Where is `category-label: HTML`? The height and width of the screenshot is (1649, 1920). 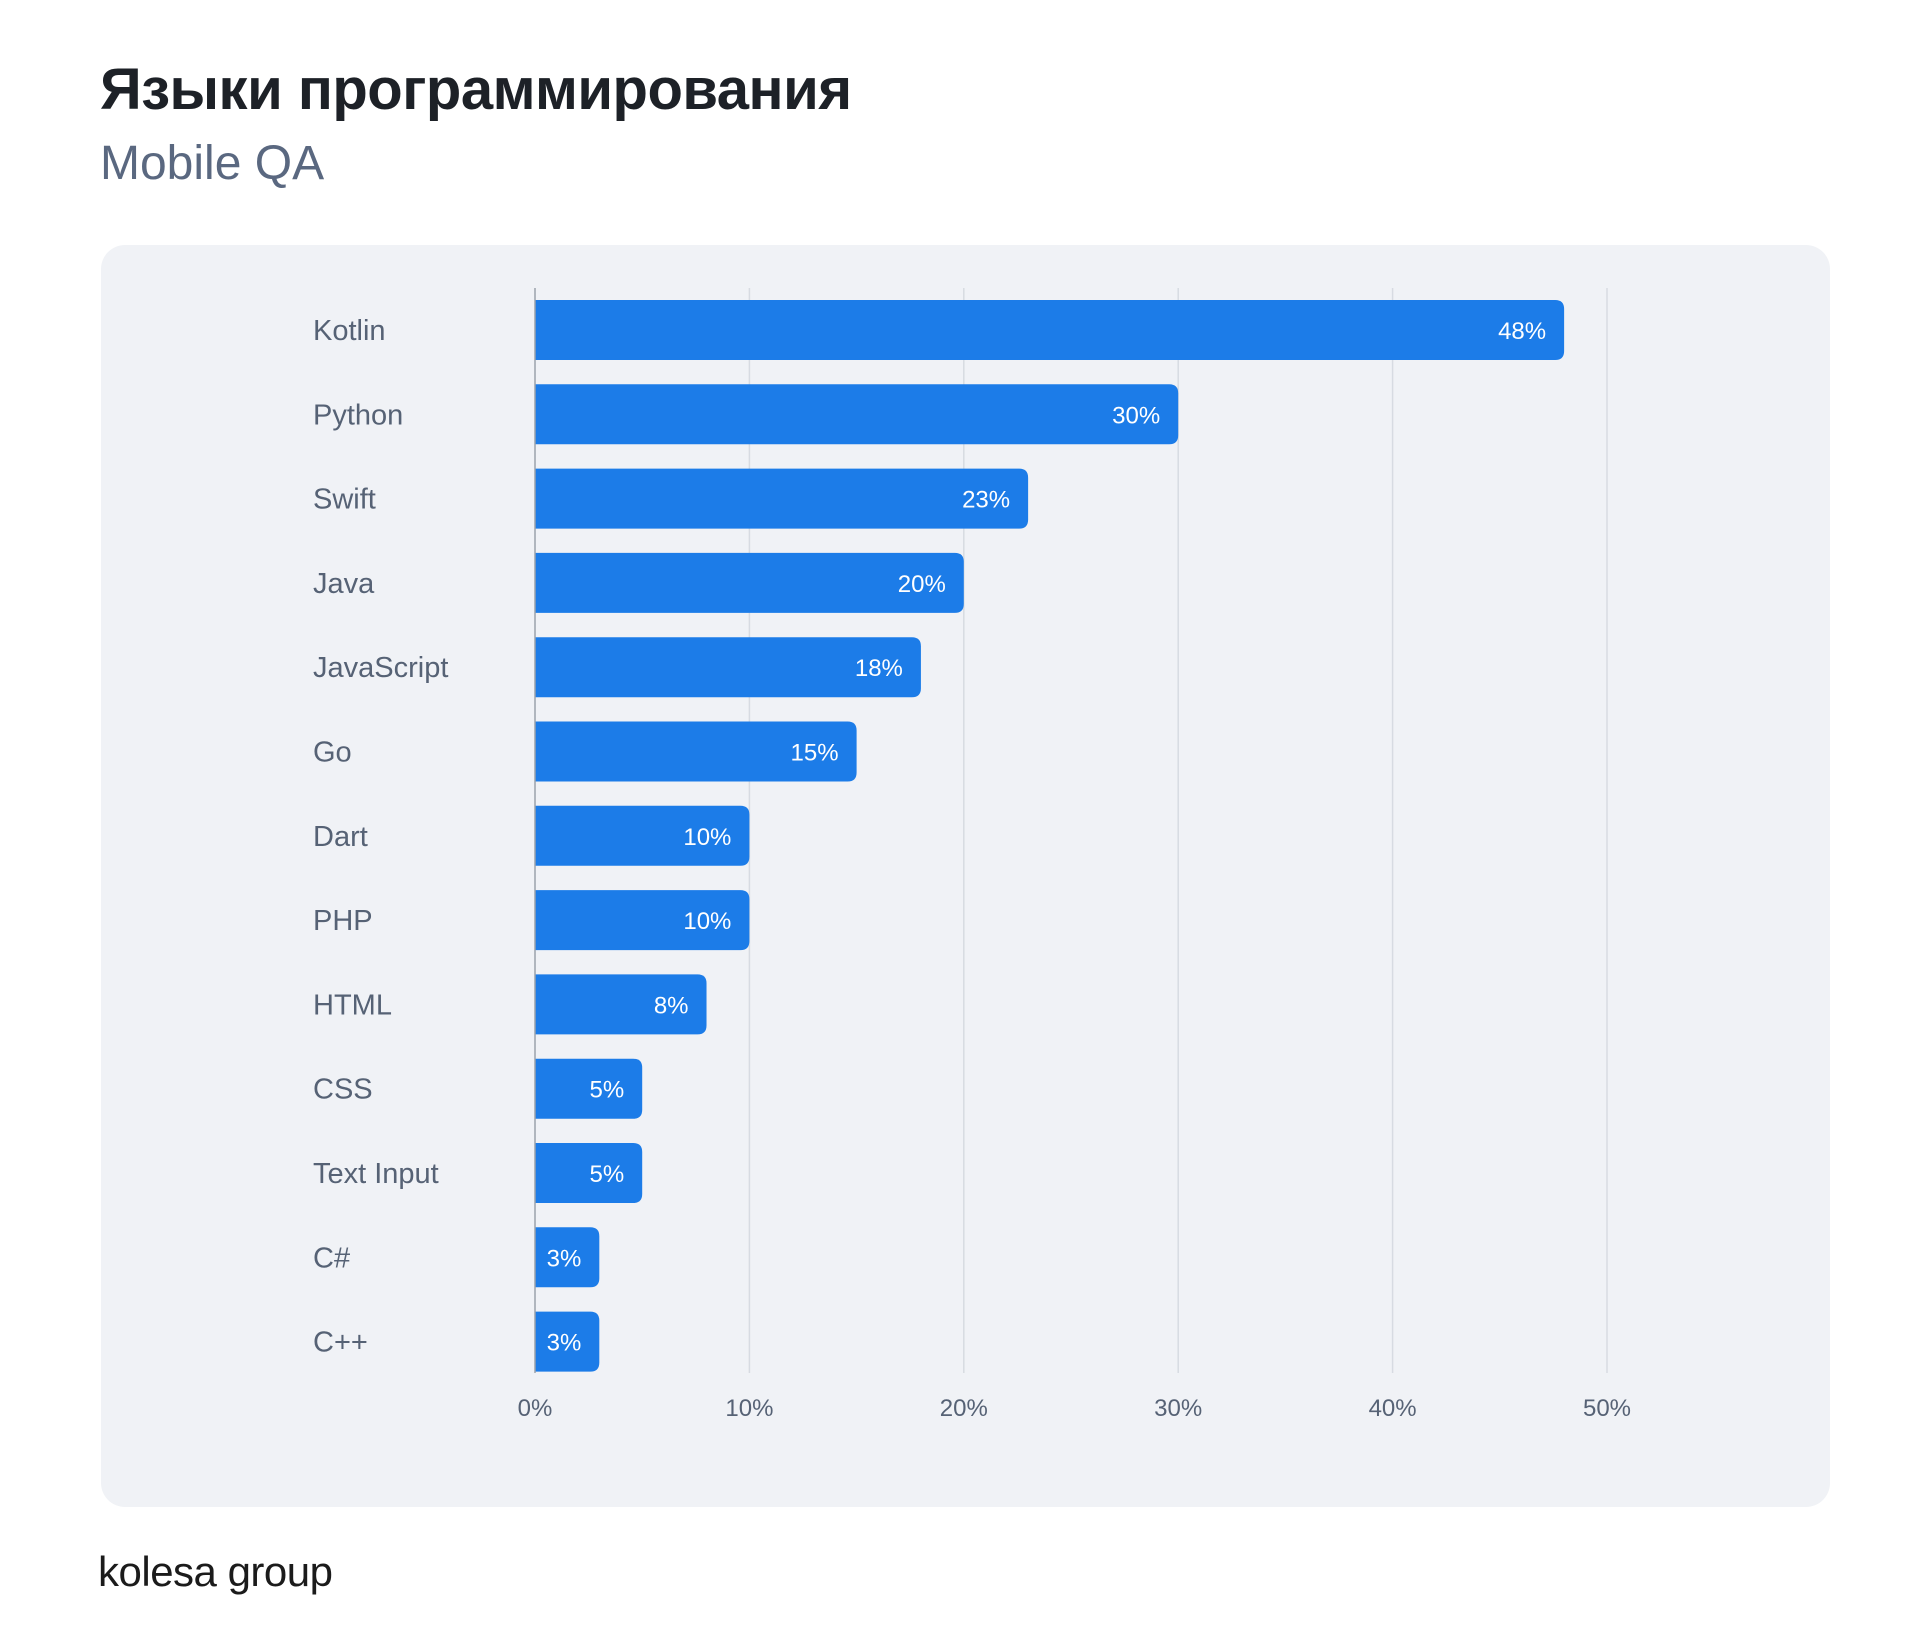 category-label: HTML is located at coordinates (352, 1005).